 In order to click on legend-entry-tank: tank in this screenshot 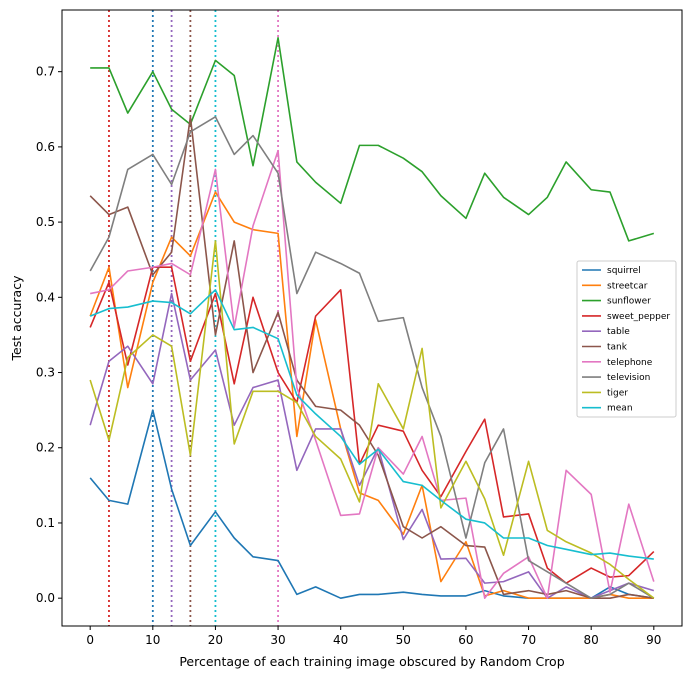, I will do `click(605, 348)`.